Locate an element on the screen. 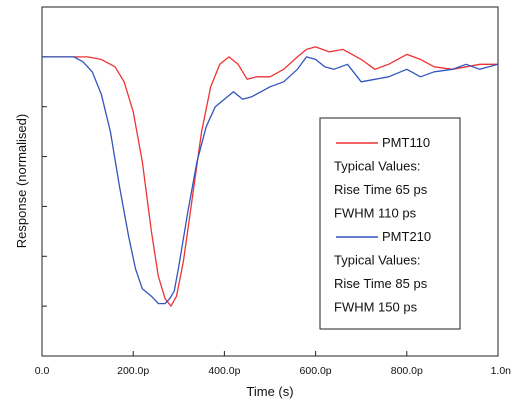 This screenshot has width=513, height=407. x-tick-label: 0.0 is located at coordinates (42, 371).